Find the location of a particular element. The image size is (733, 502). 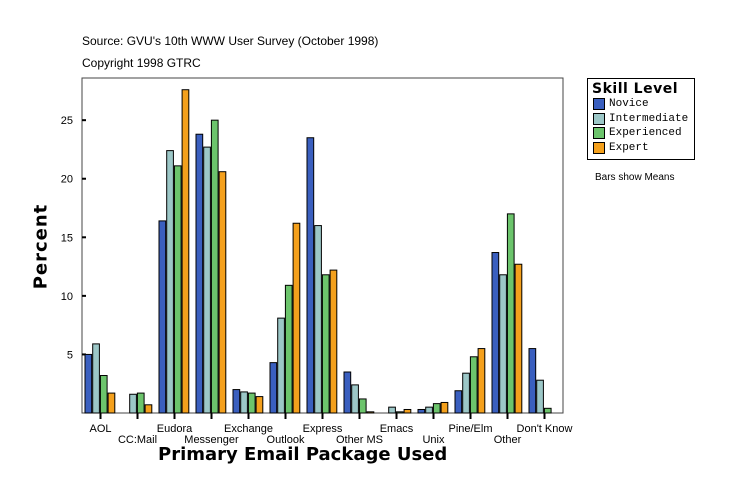

x-tick-label: AOL is located at coordinates (100, 429).